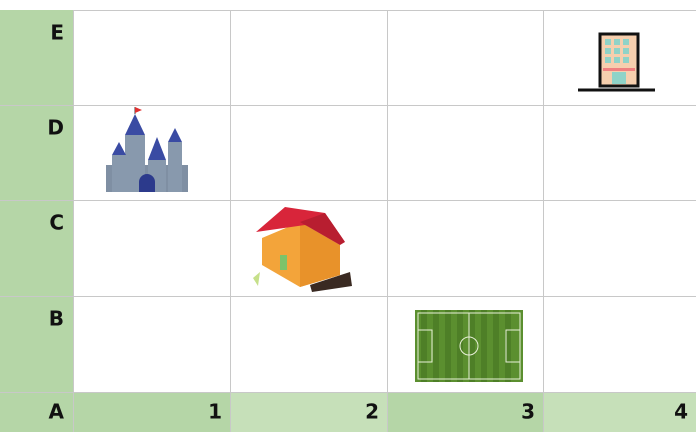 This screenshot has height=432, width=696. What do you see at coordinates (56, 223) in the screenshot?
I see `row-label: C` at bounding box center [56, 223].